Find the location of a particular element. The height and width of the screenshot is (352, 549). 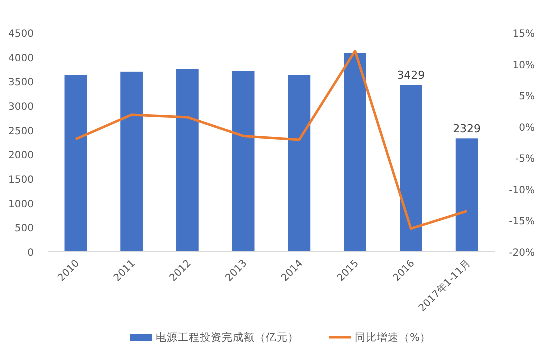

y2-tick-label: 5% is located at coordinates (527, 97).